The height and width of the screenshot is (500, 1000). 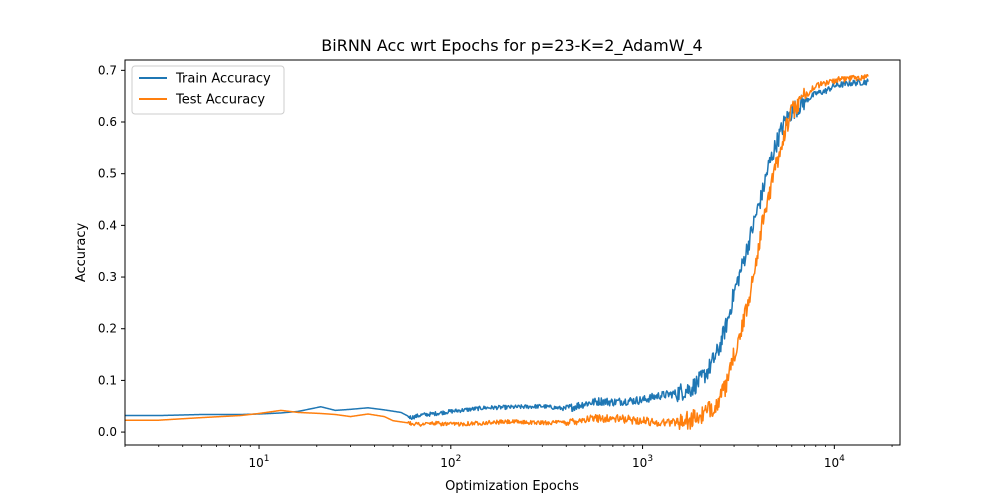 I want to click on y-tick-label: 0.4, so click(x=107, y=225).